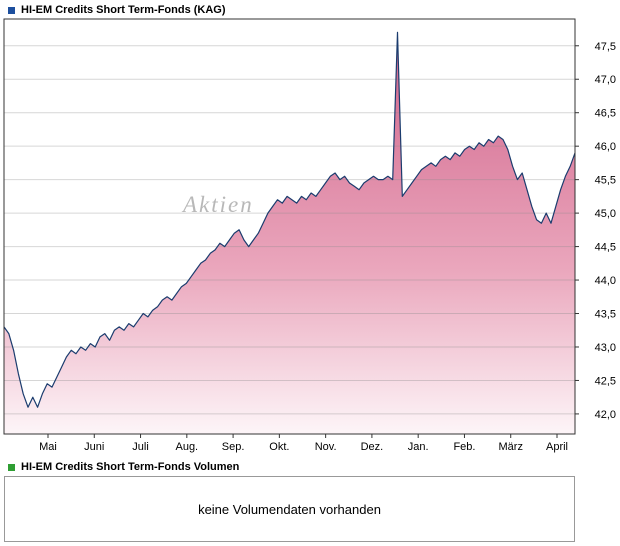 Image resolution: width=620 pixels, height=546 pixels. I want to click on svg-text: Okt., so click(279, 447).